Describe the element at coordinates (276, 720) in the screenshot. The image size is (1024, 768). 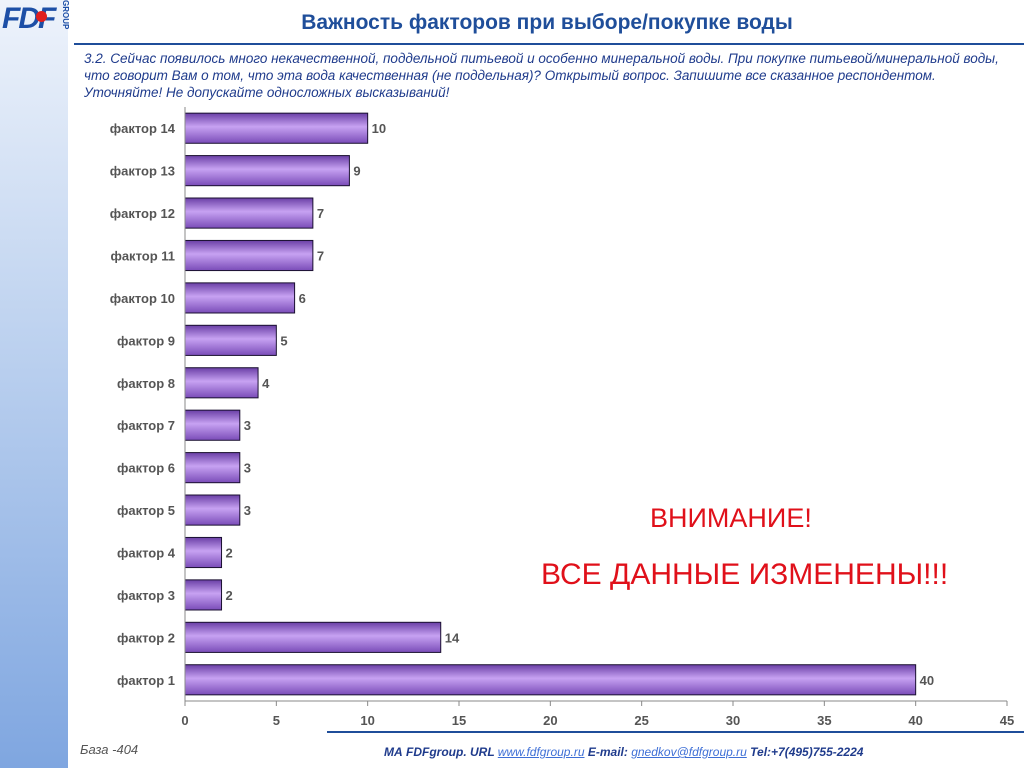
I see `x-tick-label: 5` at that location.